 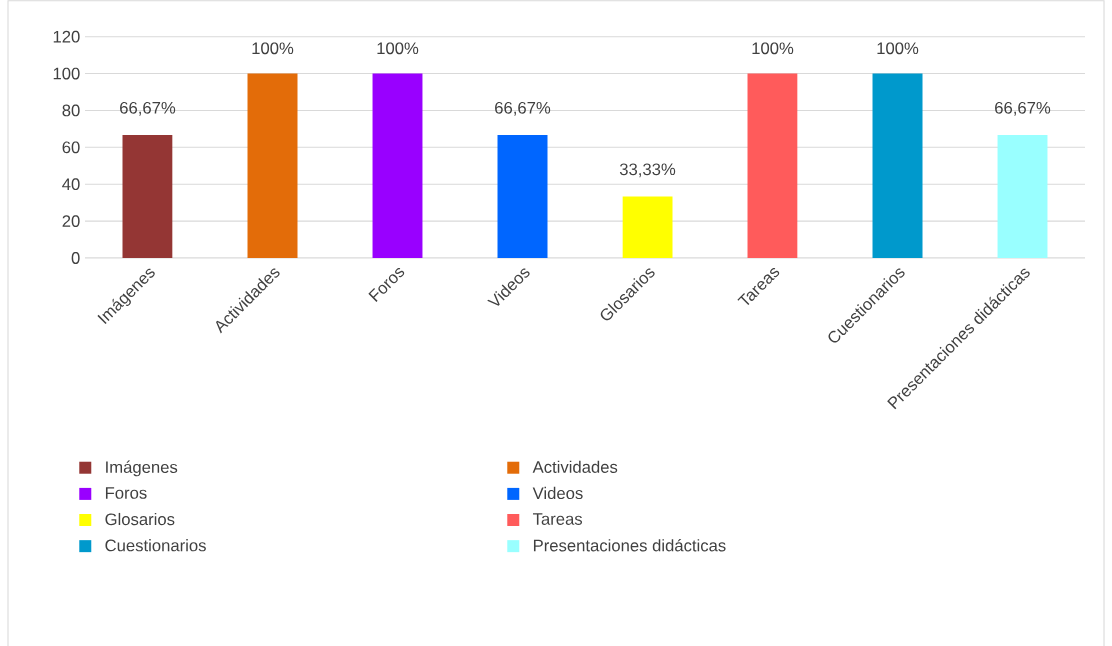 I want to click on y-tick-label: 80, so click(x=71, y=110).